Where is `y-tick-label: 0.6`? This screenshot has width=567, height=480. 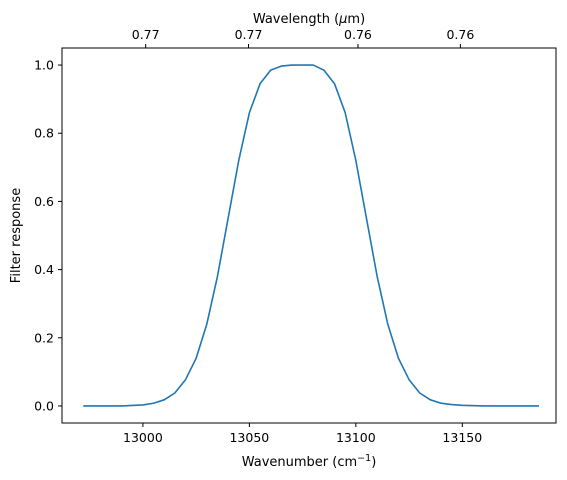 y-tick-label: 0.6 is located at coordinates (44, 201).